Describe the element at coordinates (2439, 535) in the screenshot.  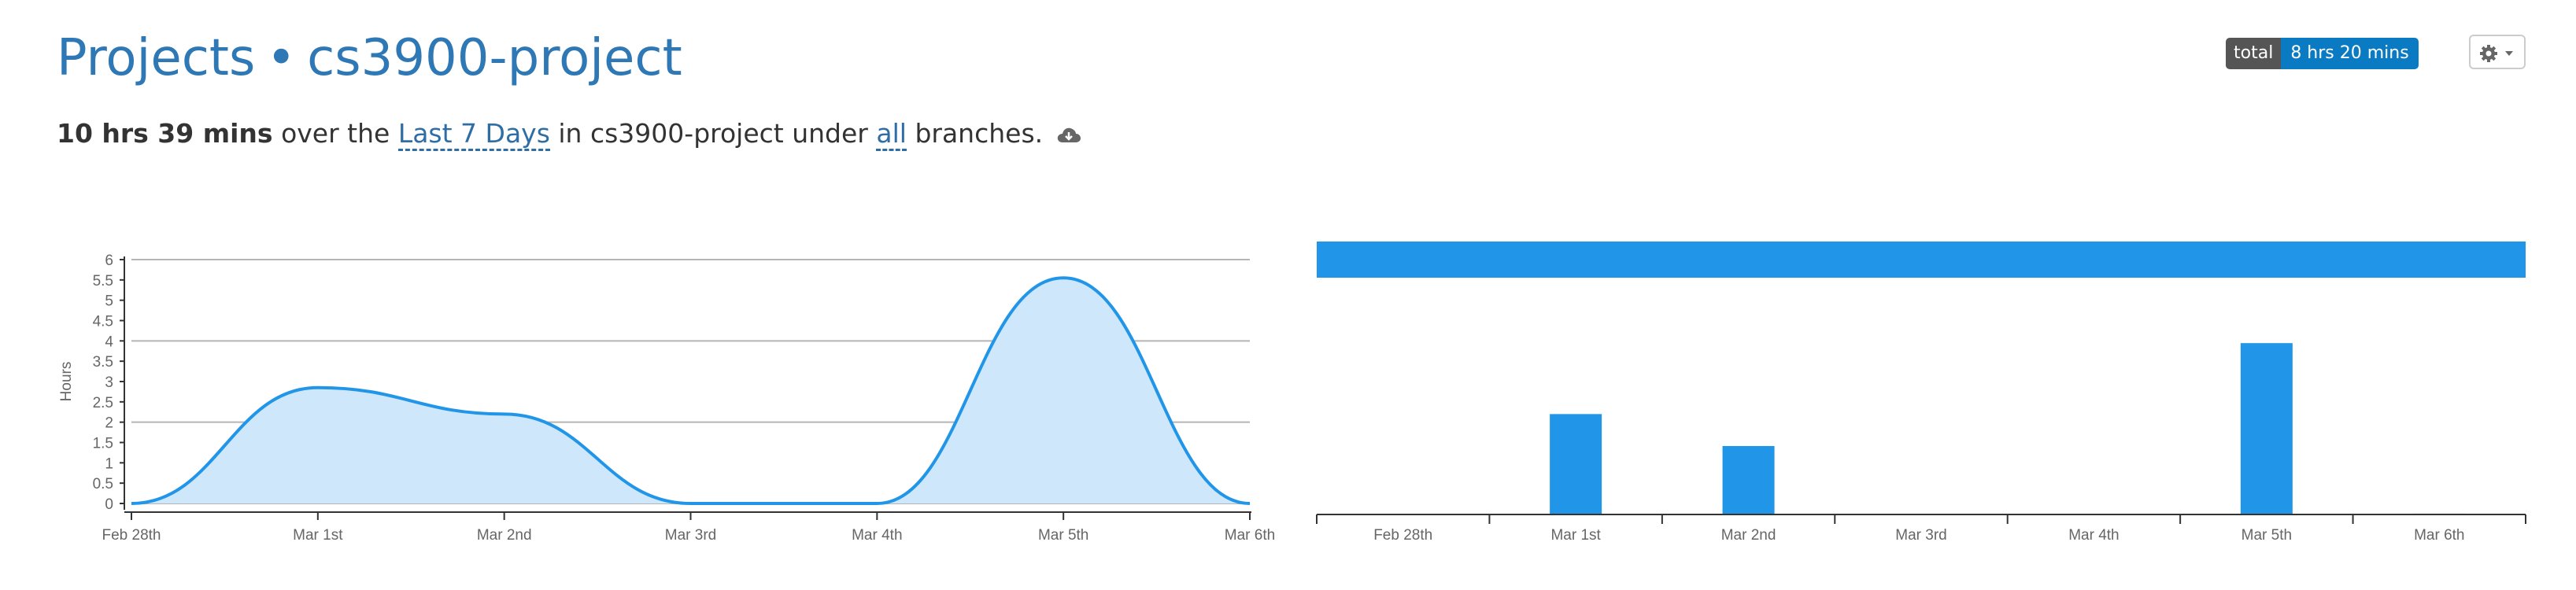
I see `bar-x-tick-label: Mar 6th` at that location.